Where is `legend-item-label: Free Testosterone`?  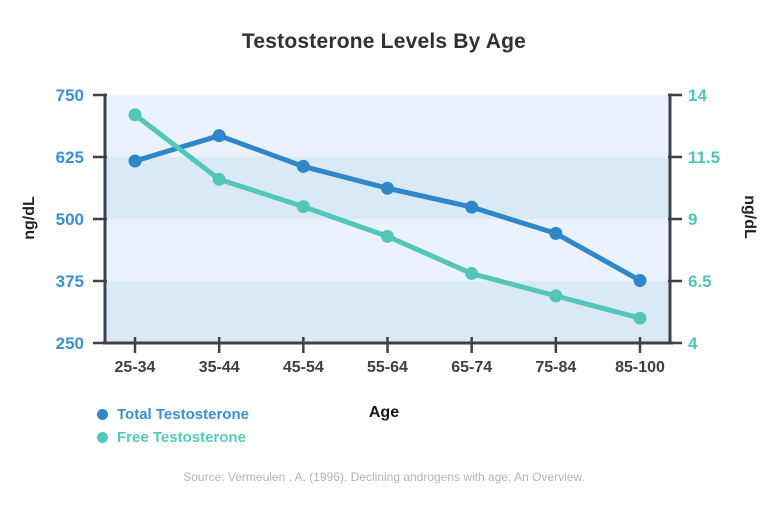
legend-item-label: Free Testosterone is located at coordinates (181, 437).